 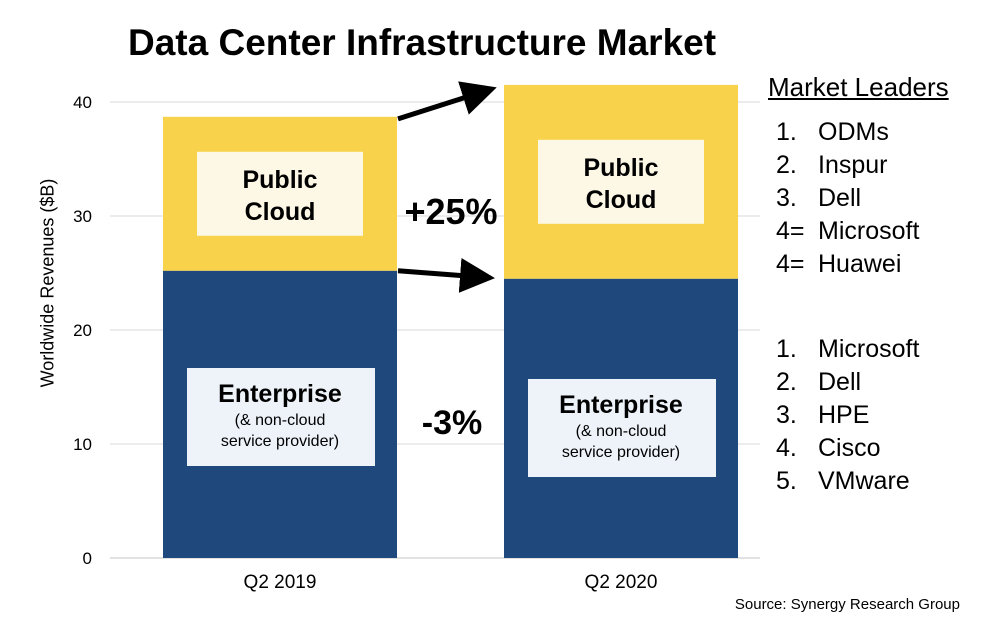 What do you see at coordinates (843, 481) in the screenshot?
I see `list-item: 5. VMware` at bounding box center [843, 481].